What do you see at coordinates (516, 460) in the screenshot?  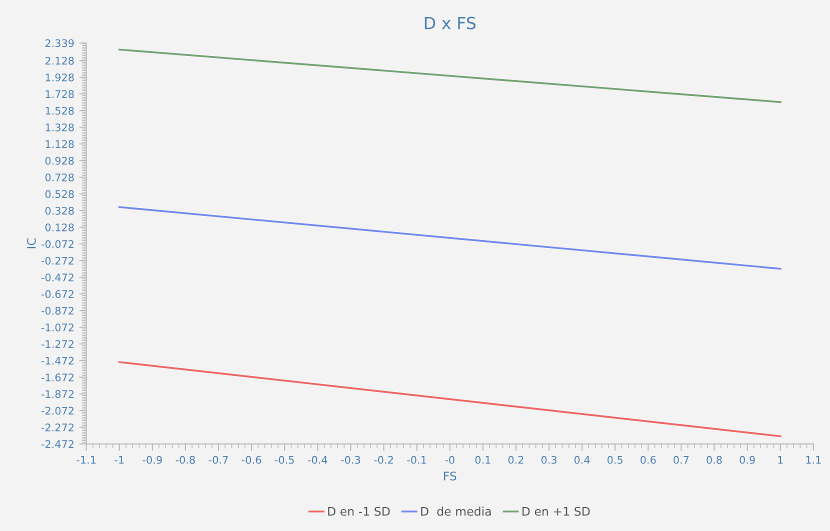 I see `x-tick-label: 0.2` at bounding box center [516, 460].